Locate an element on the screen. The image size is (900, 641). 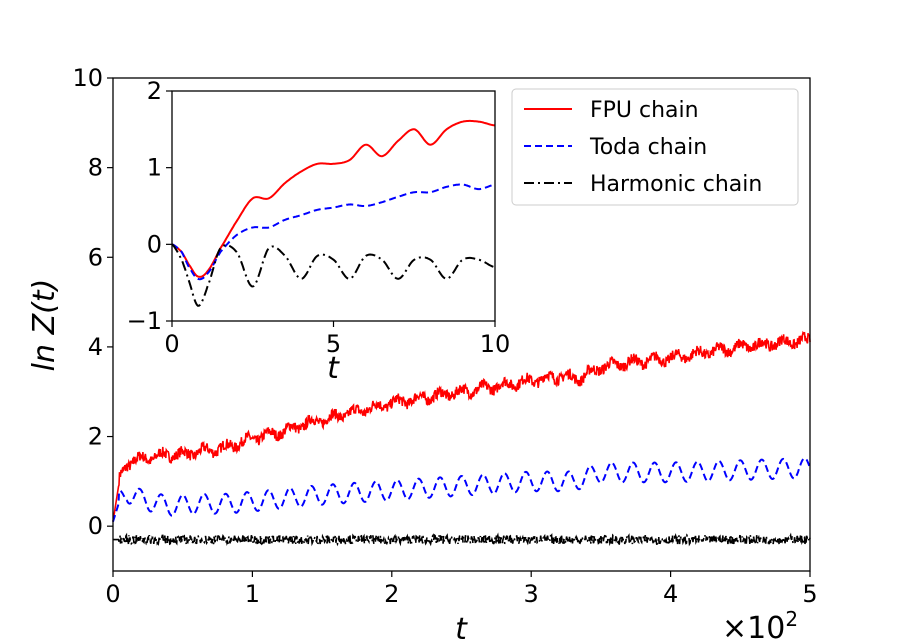
inset-y-tick-label: 2 is located at coordinates (154, 91).